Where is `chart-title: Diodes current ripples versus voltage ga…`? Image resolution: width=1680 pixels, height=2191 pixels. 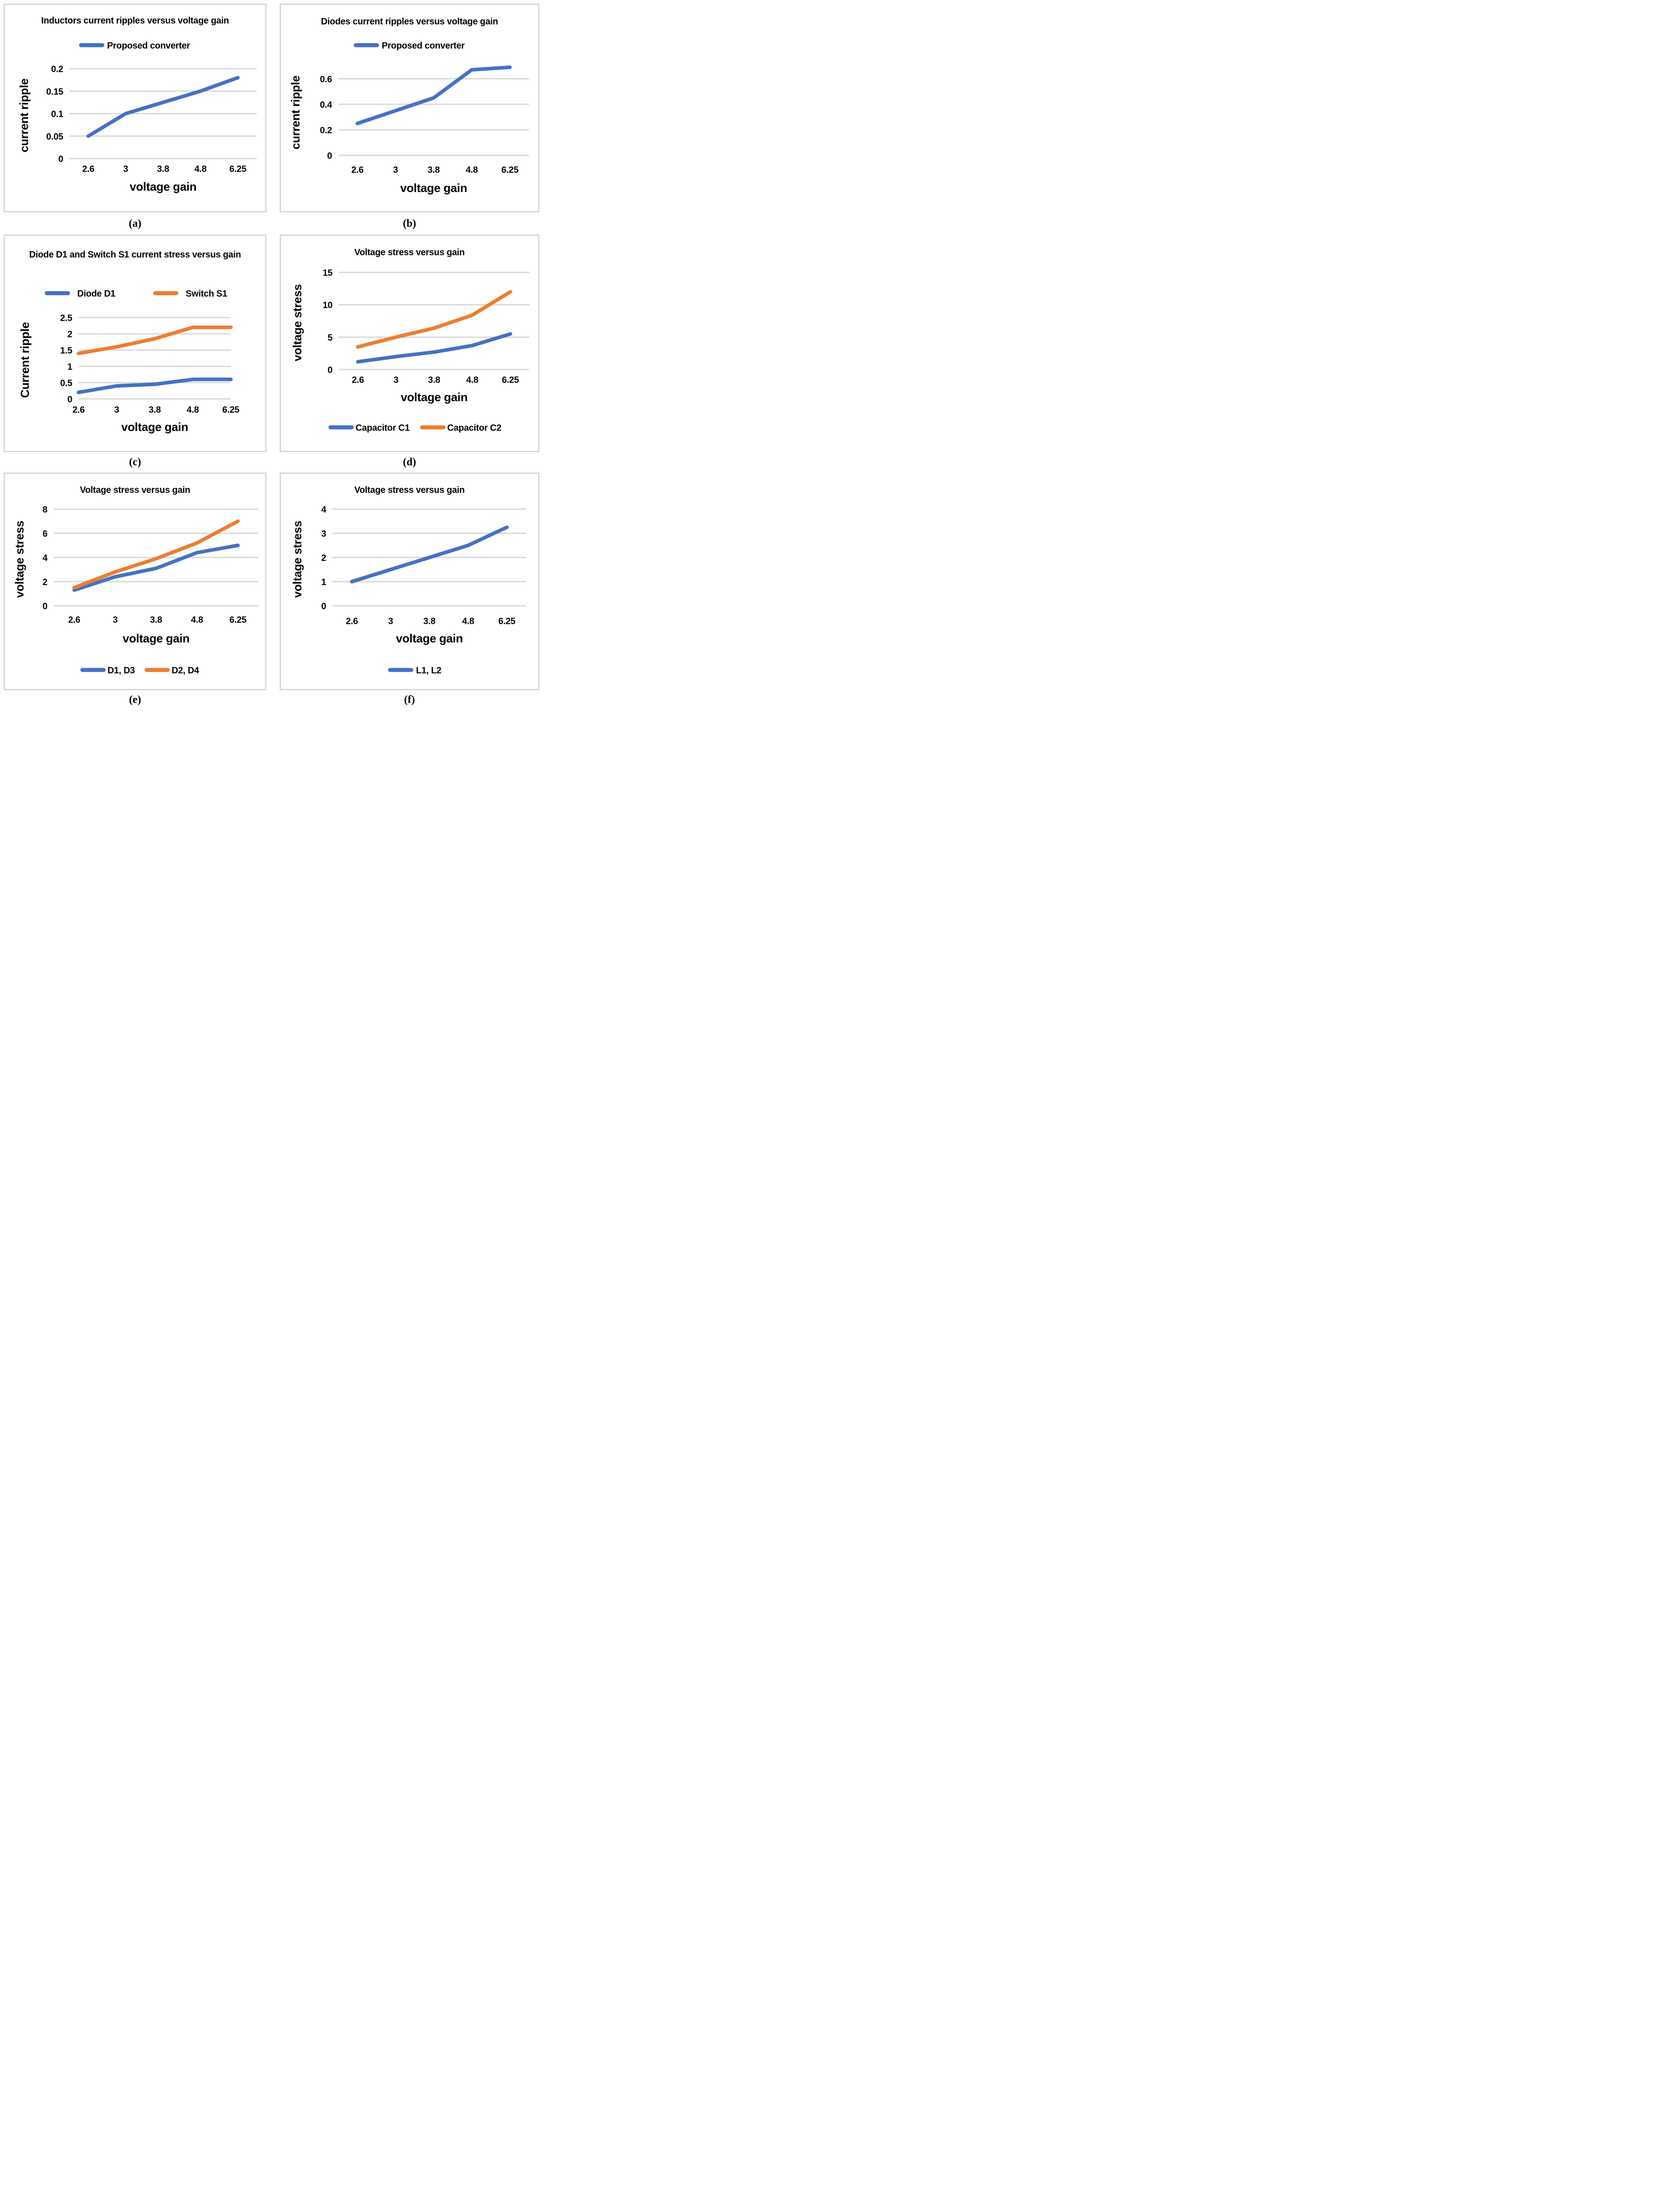 chart-title: Diodes current ripples versus voltage ga… is located at coordinates (409, 22).